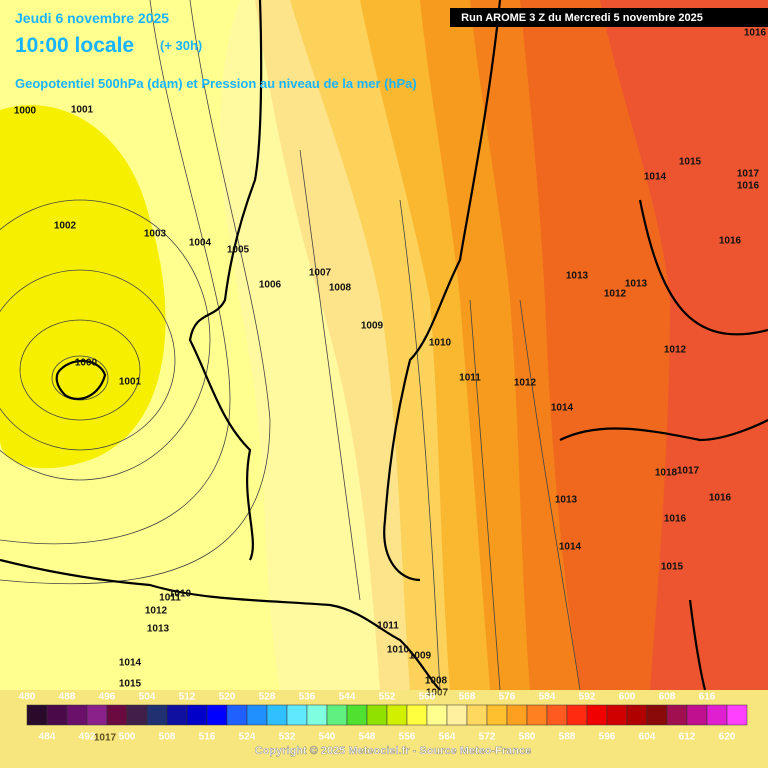 The height and width of the screenshot is (768, 768). Describe the element at coordinates (666, 473) in the screenshot. I see `pressure-label: 1018` at that location.